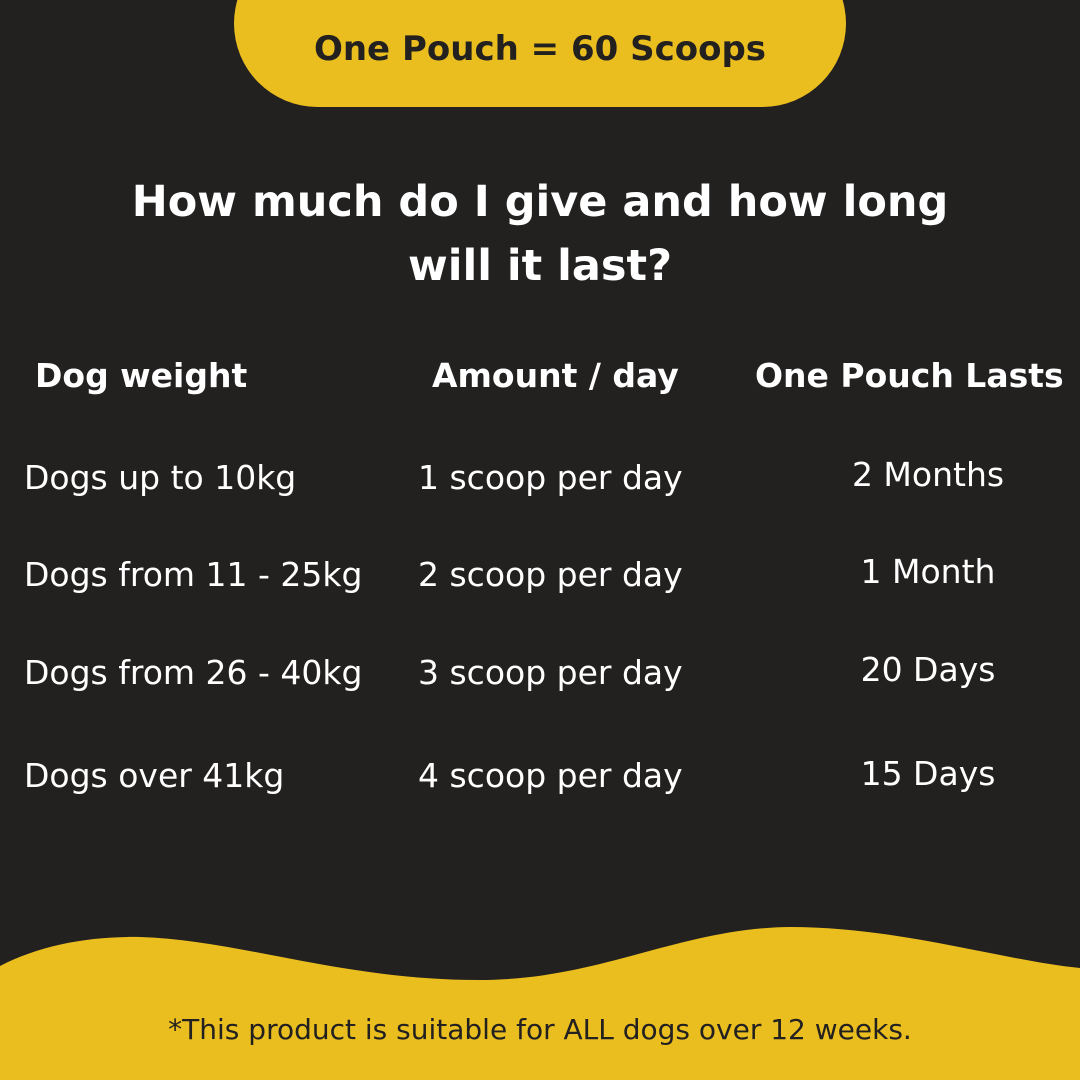 The width and height of the screenshot is (1080, 1080). I want to click on cell-amount: 1 scoop per day, so click(550, 477).